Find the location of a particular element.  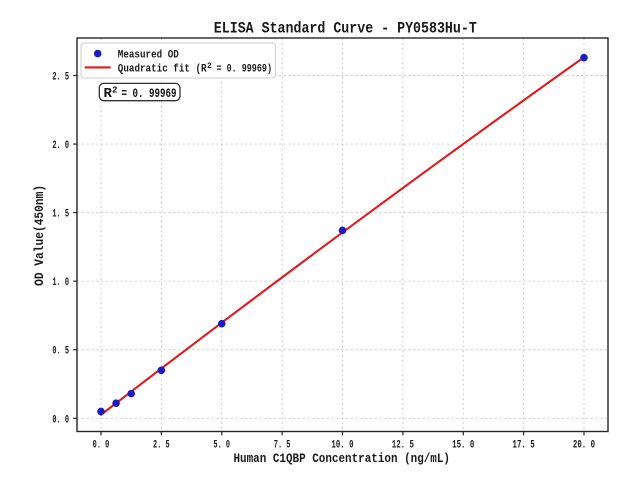

svg-text: Measured OD is located at coordinates (148, 56).